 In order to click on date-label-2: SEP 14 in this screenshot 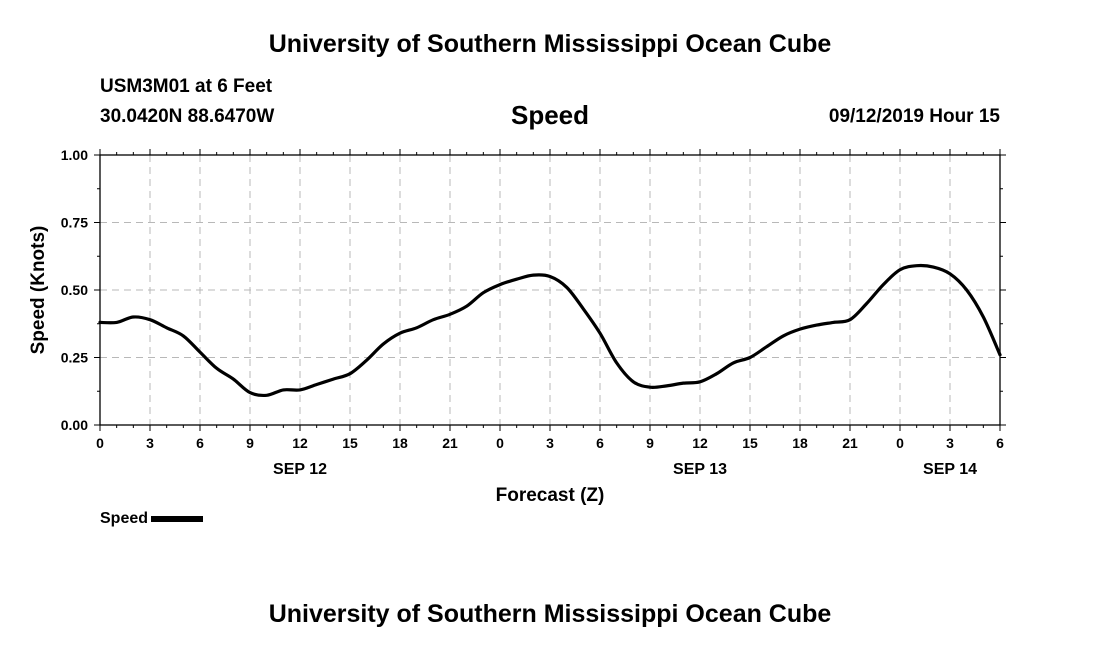, I will do `click(950, 469)`.